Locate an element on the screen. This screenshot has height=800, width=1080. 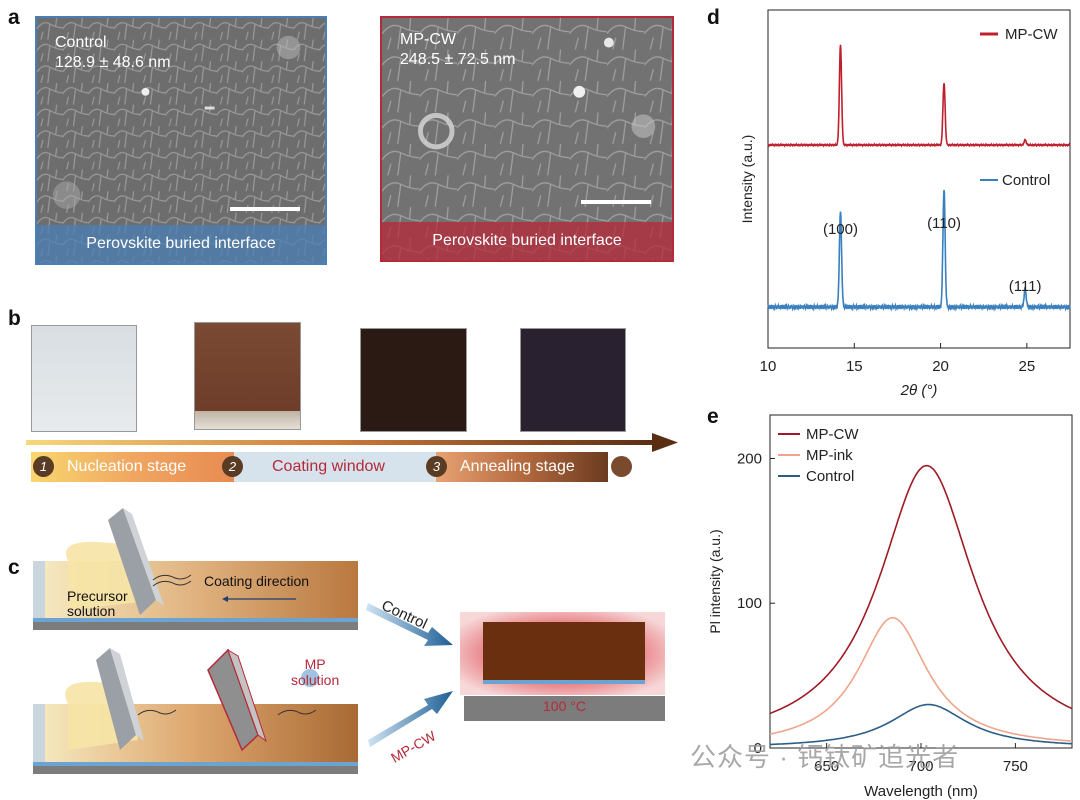
hotplate is located at coordinates (564, 708).